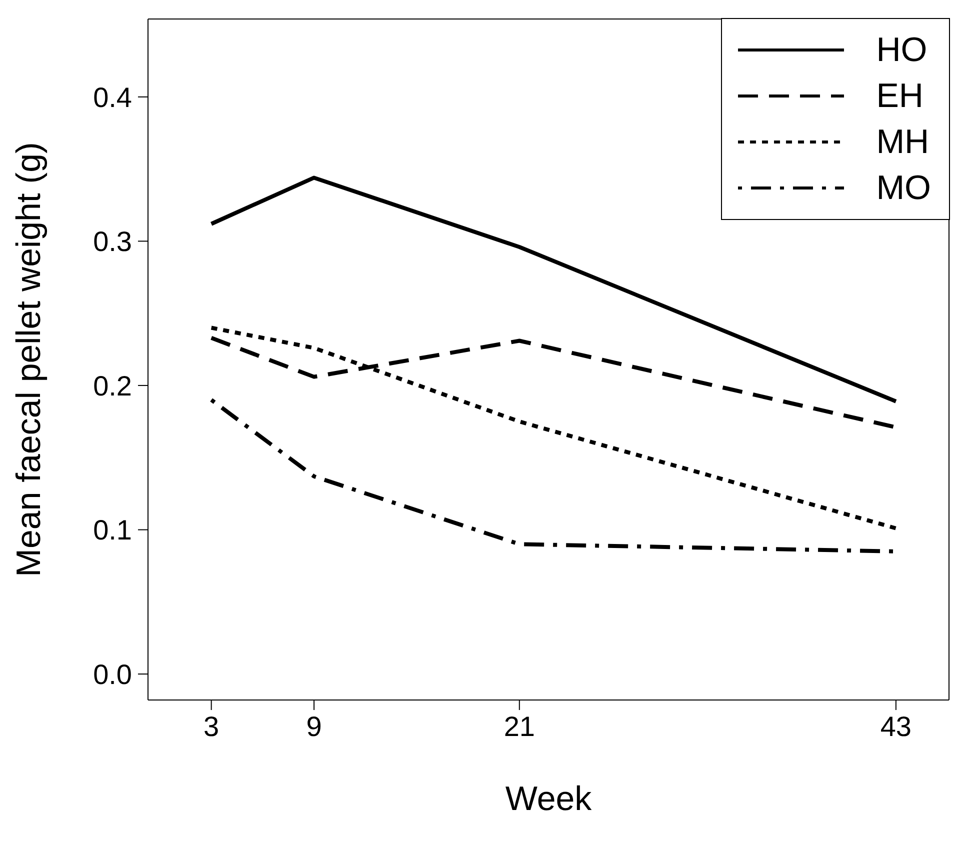  Describe the element at coordinates (903, 142) in the screenshot. I see `legend-label: MH` at that location.